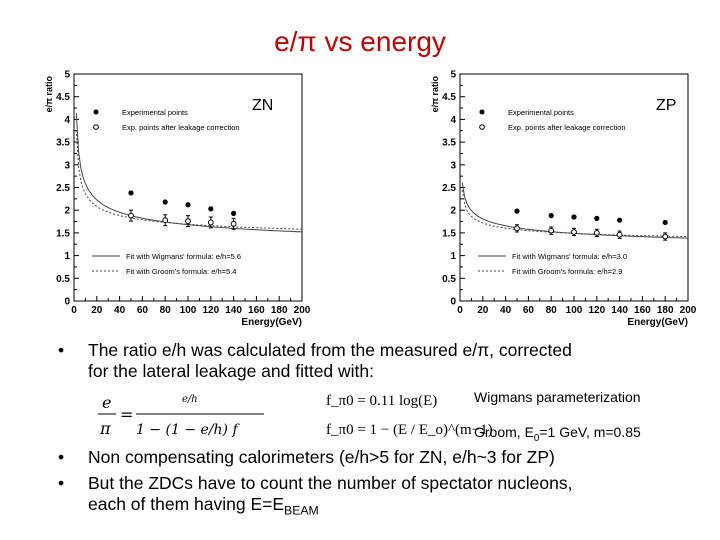  Describe the element at coordinates (189, 180) in the screenshot. I see `fit-groom-line` at that location.